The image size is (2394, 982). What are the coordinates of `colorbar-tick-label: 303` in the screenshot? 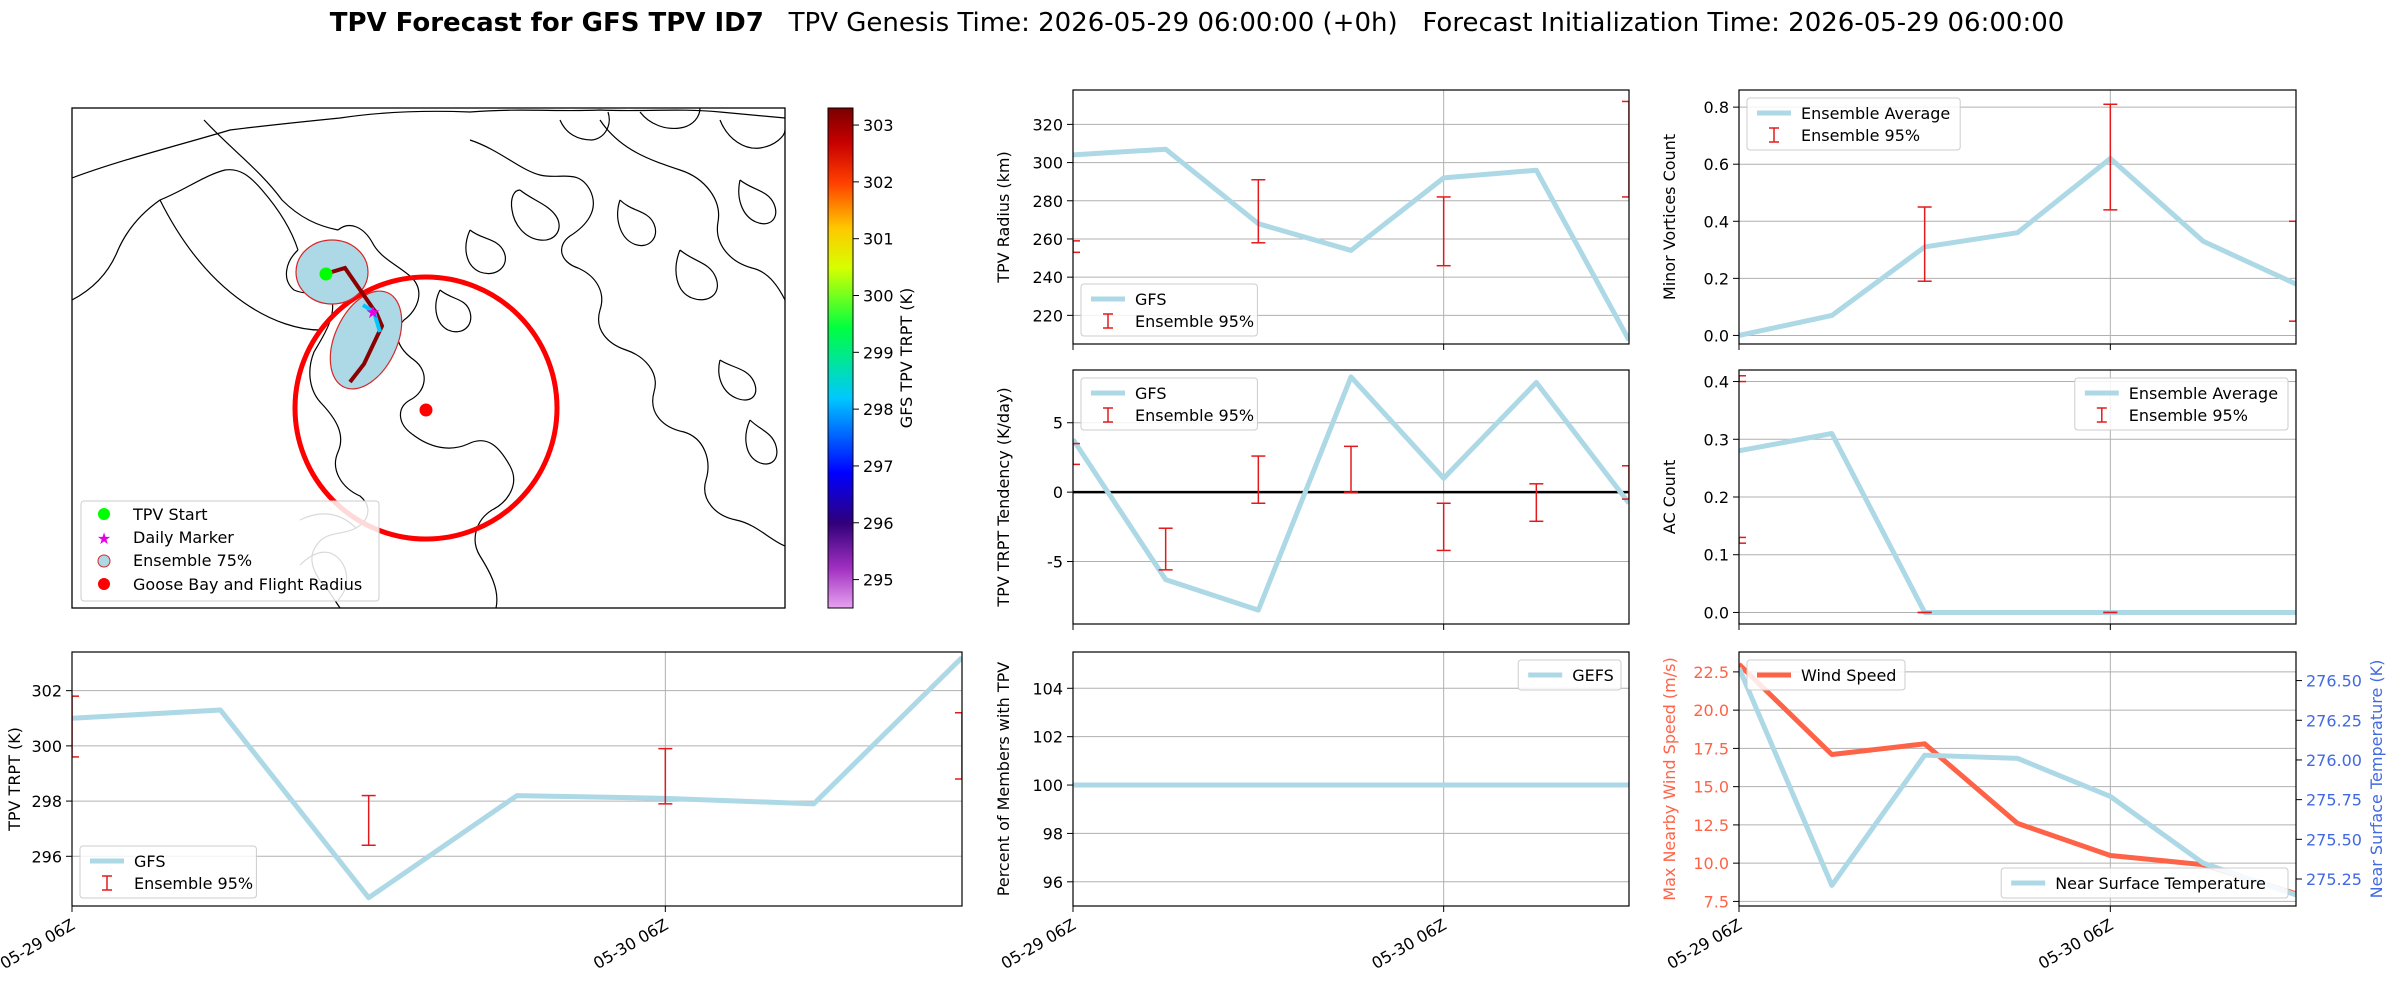 It's located at (878, 125).